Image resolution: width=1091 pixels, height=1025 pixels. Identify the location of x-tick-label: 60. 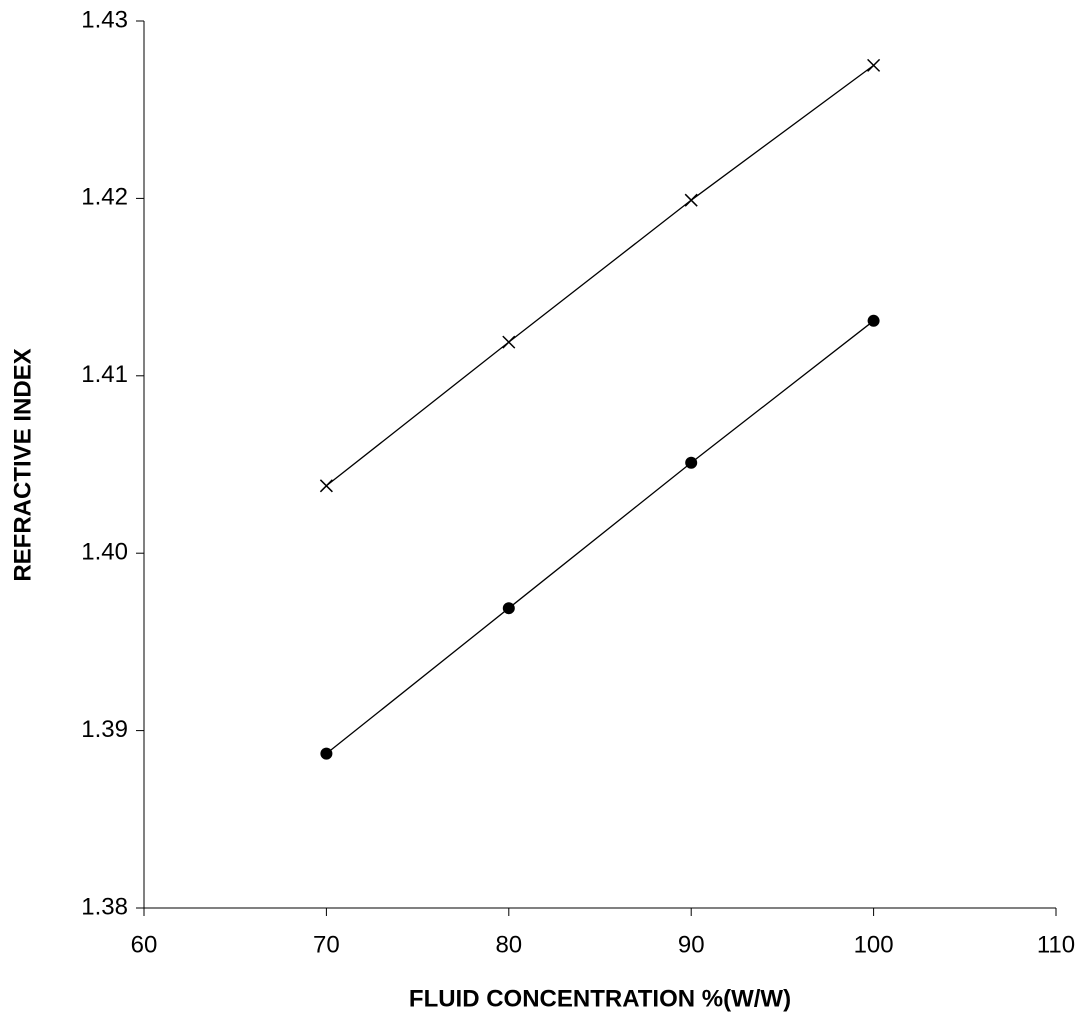
(144, 944).